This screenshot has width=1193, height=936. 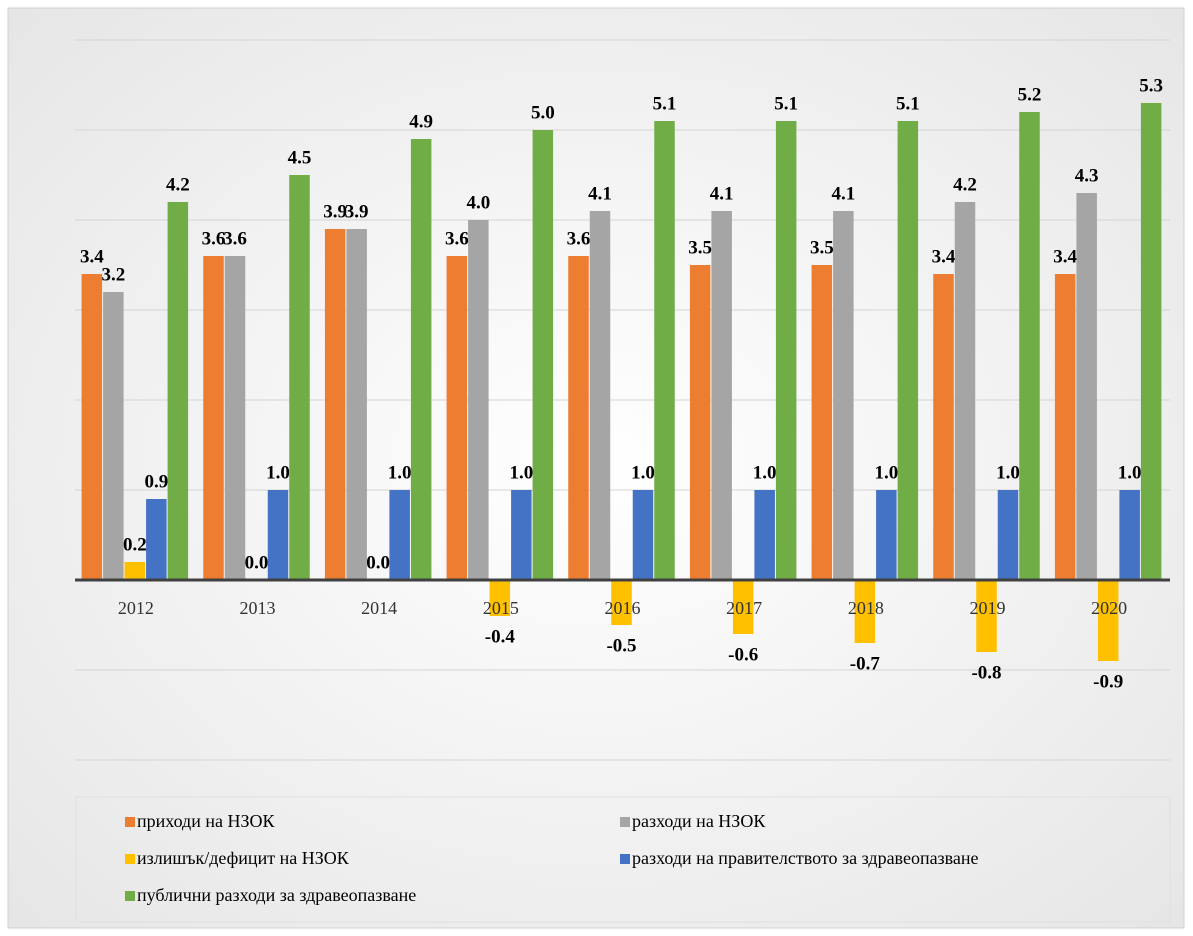 I want to click on value-label: -0.9, so click(x=1108, y=681).